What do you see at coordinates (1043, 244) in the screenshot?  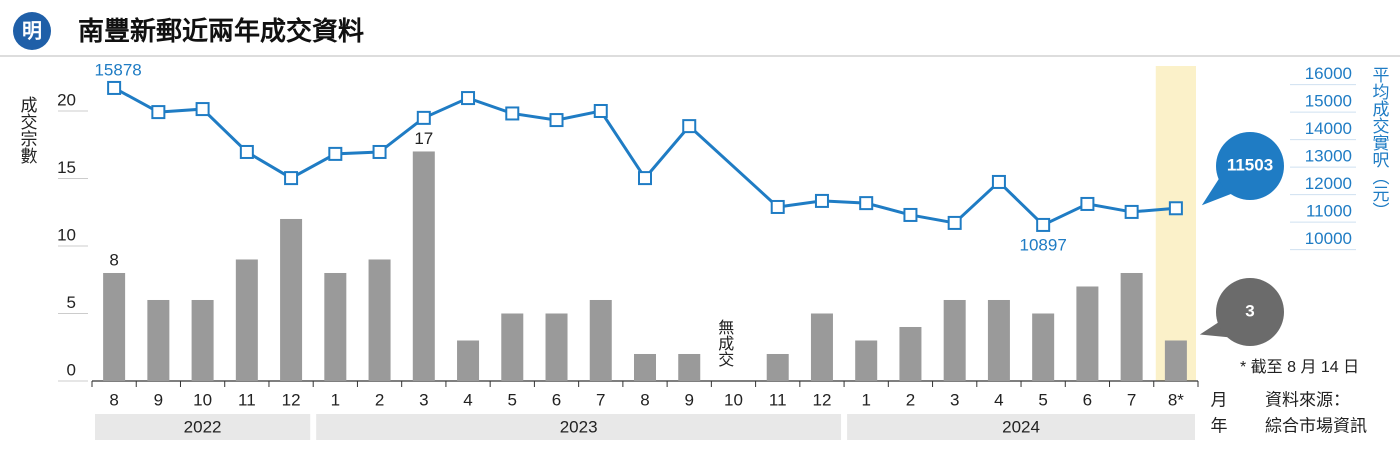 I see `line-label: 10897` at bounding box center [1043, 244].